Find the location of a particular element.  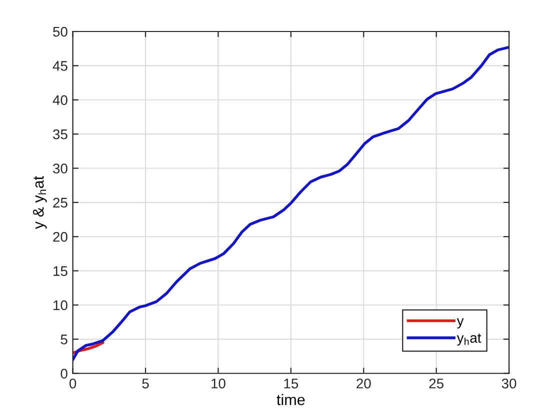

y-tick-label: 45 is located at coordinates (60, 66).